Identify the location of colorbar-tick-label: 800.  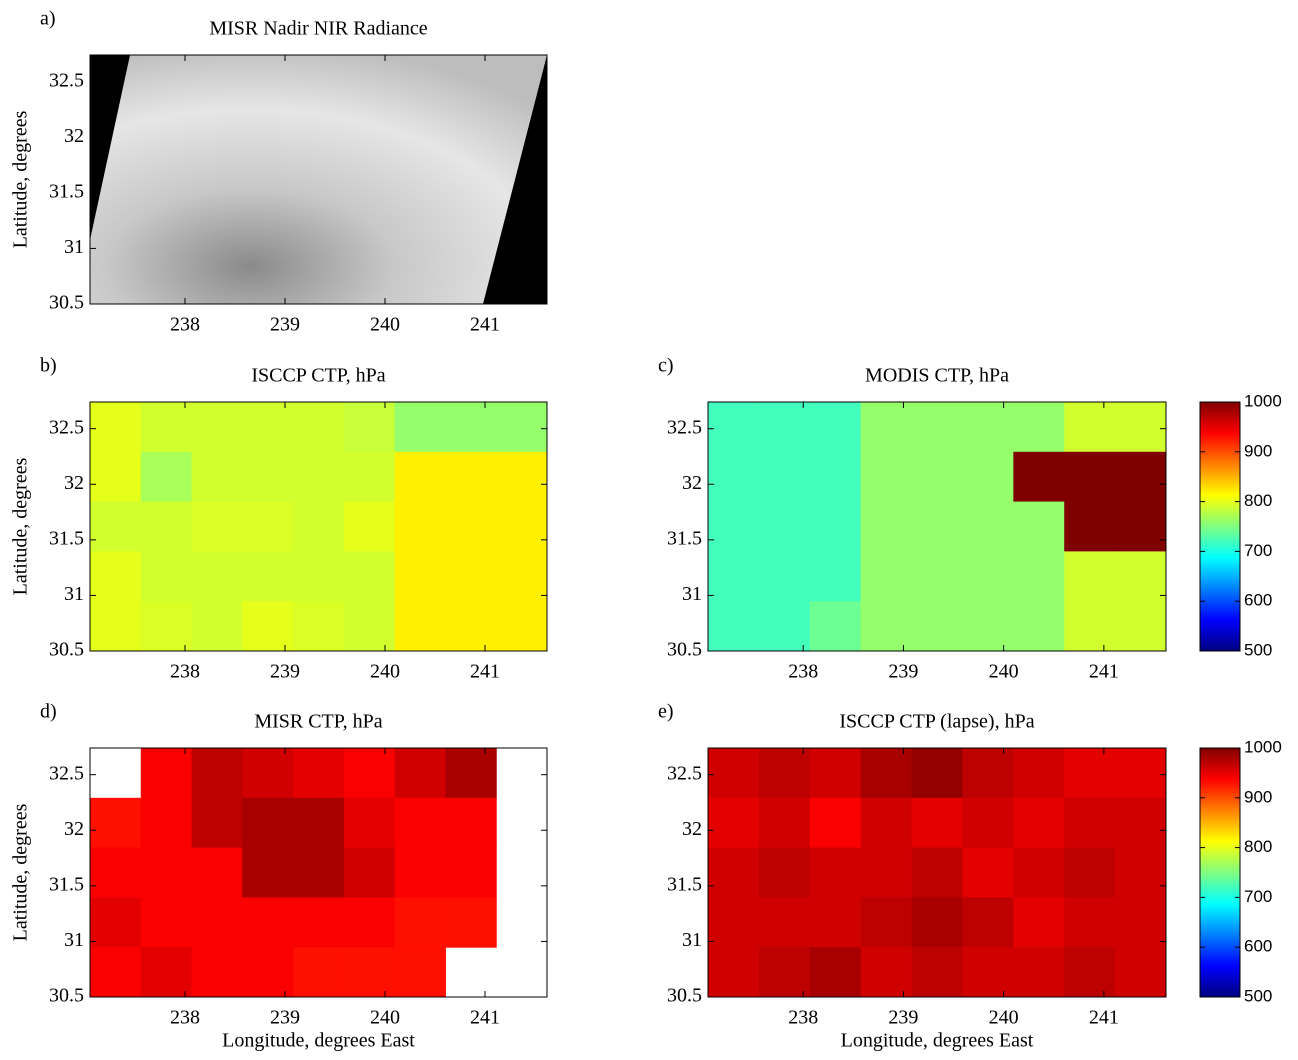
(1258, 846).